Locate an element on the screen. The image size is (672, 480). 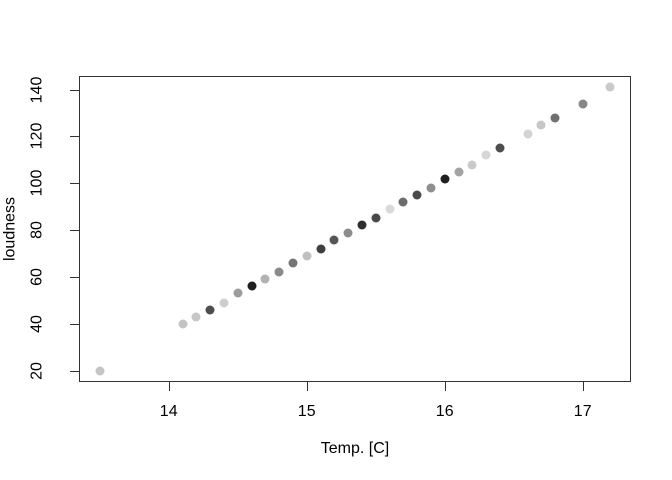
x-tick-label: 16 is located at coordinates (444, 411).